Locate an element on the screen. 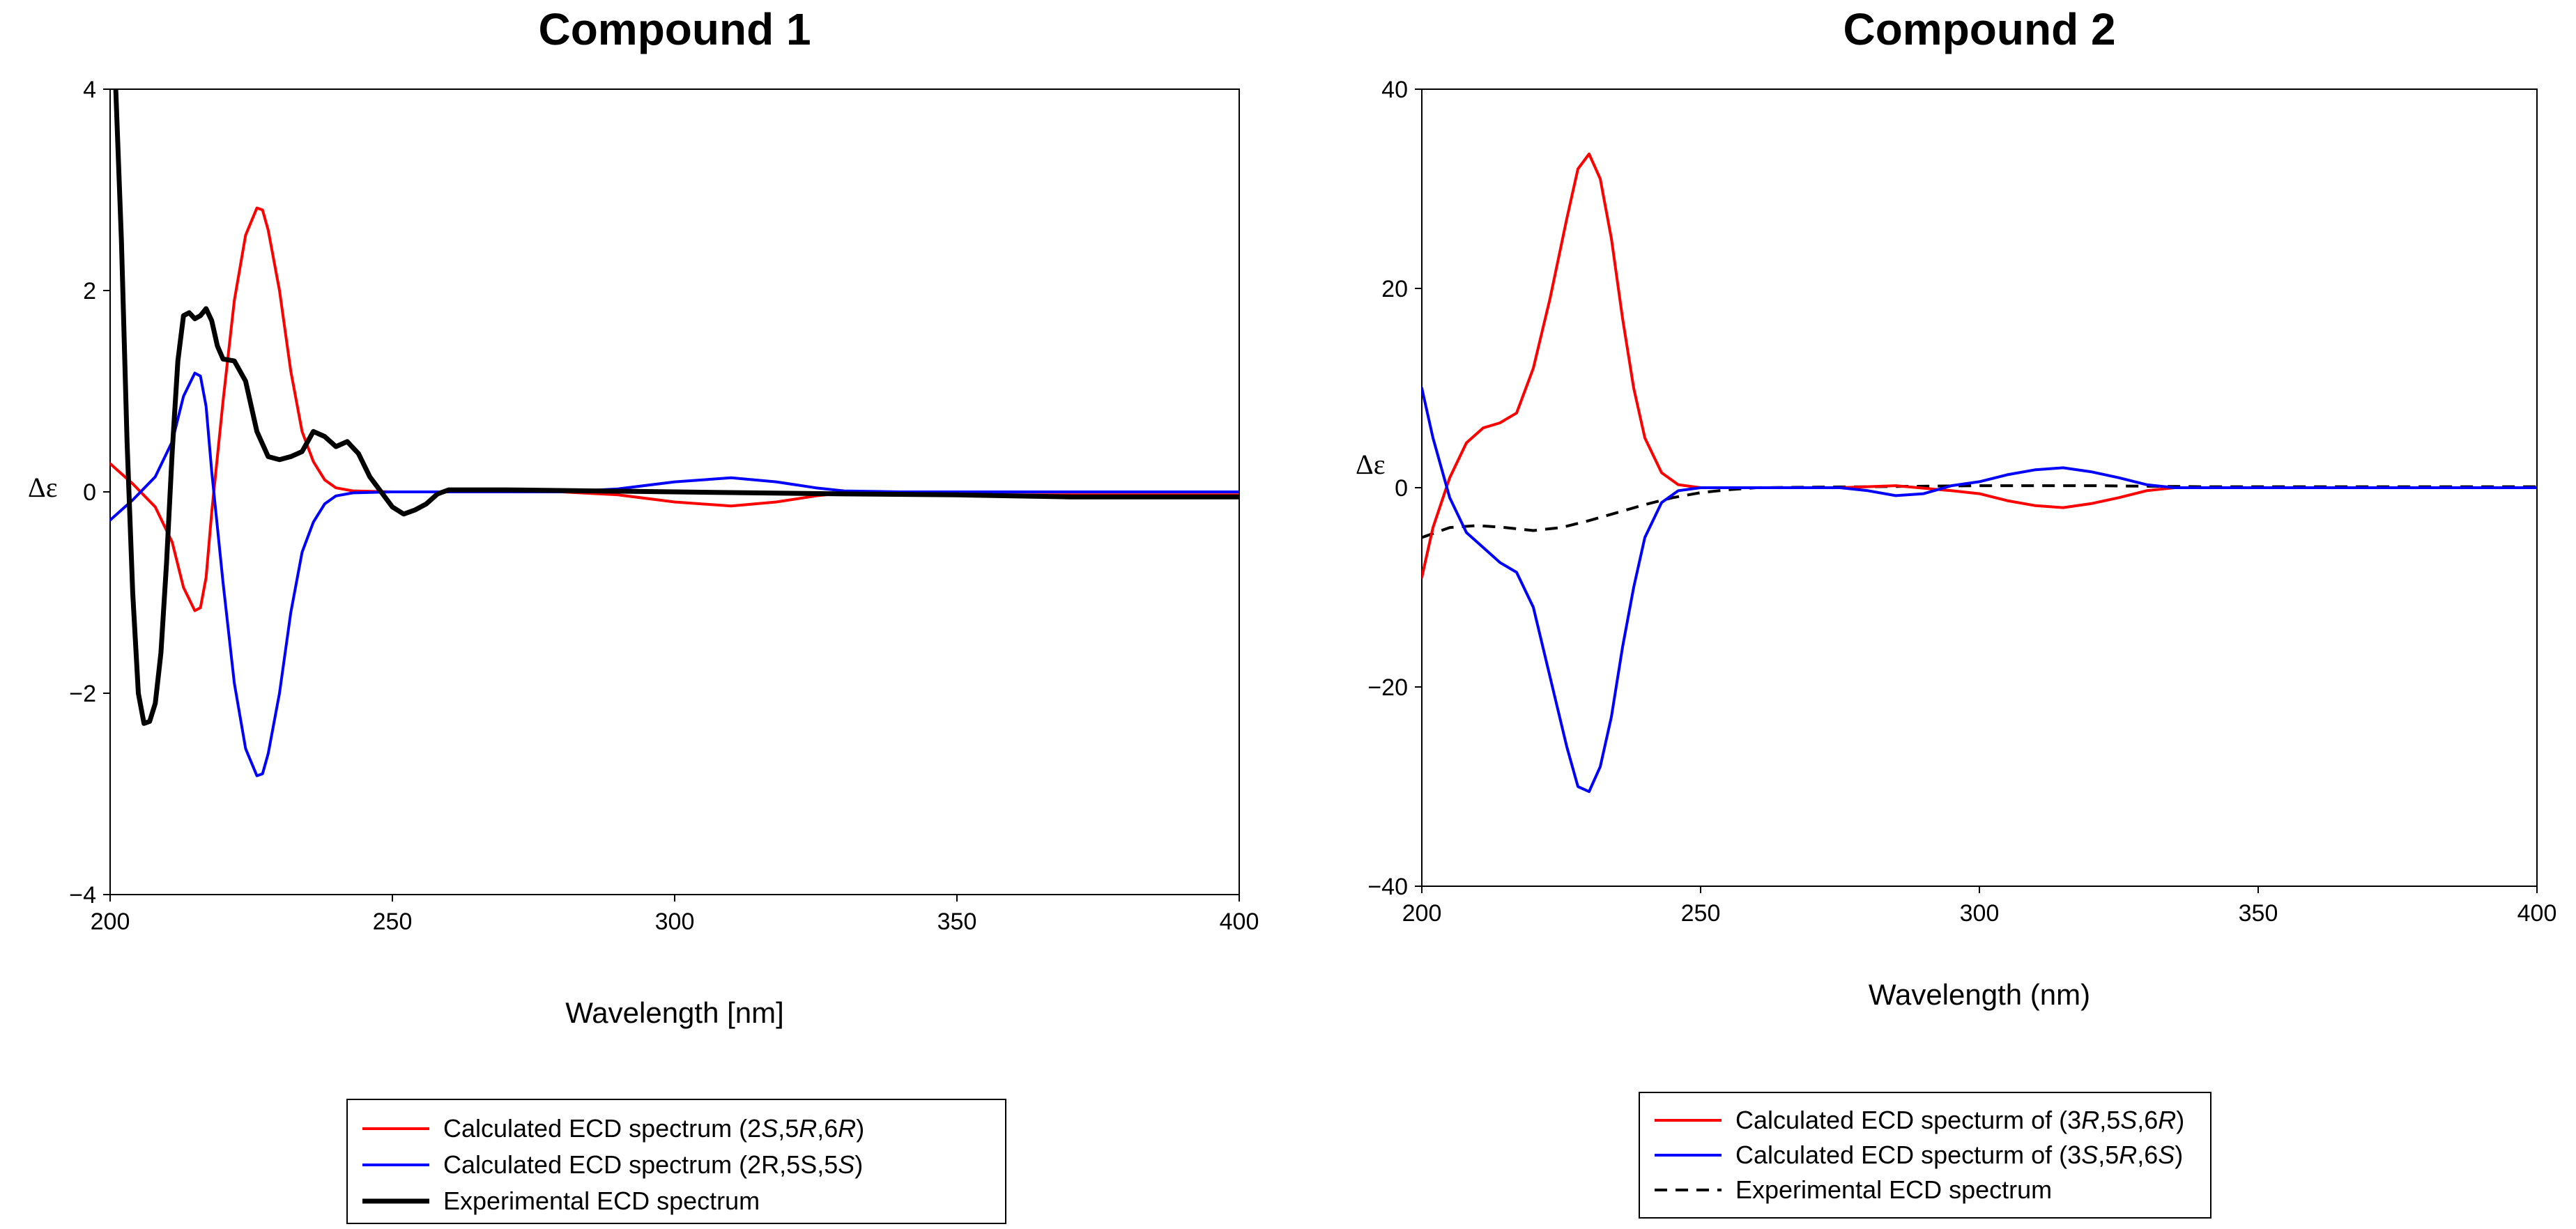 Image resolution: width=2576 pixels, height=1229 pixels. legend-label: Calculated ECD spectrum (2R,5S,5S) is located at coordinates (653, 1164).